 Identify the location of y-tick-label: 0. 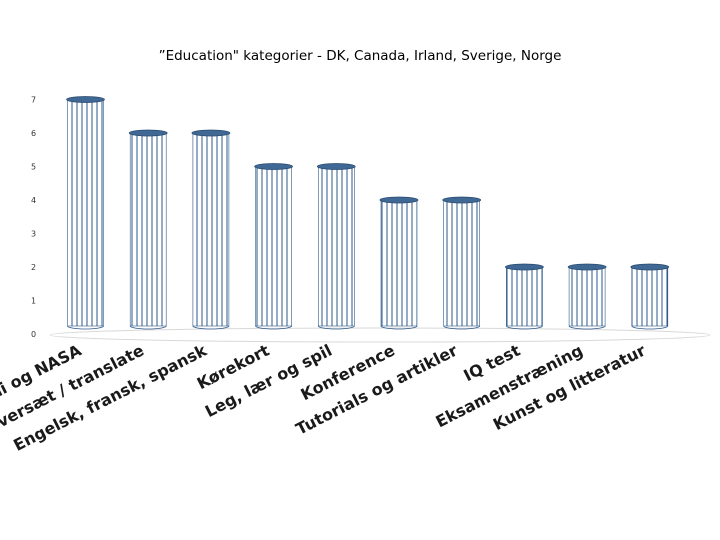
(33, 334).